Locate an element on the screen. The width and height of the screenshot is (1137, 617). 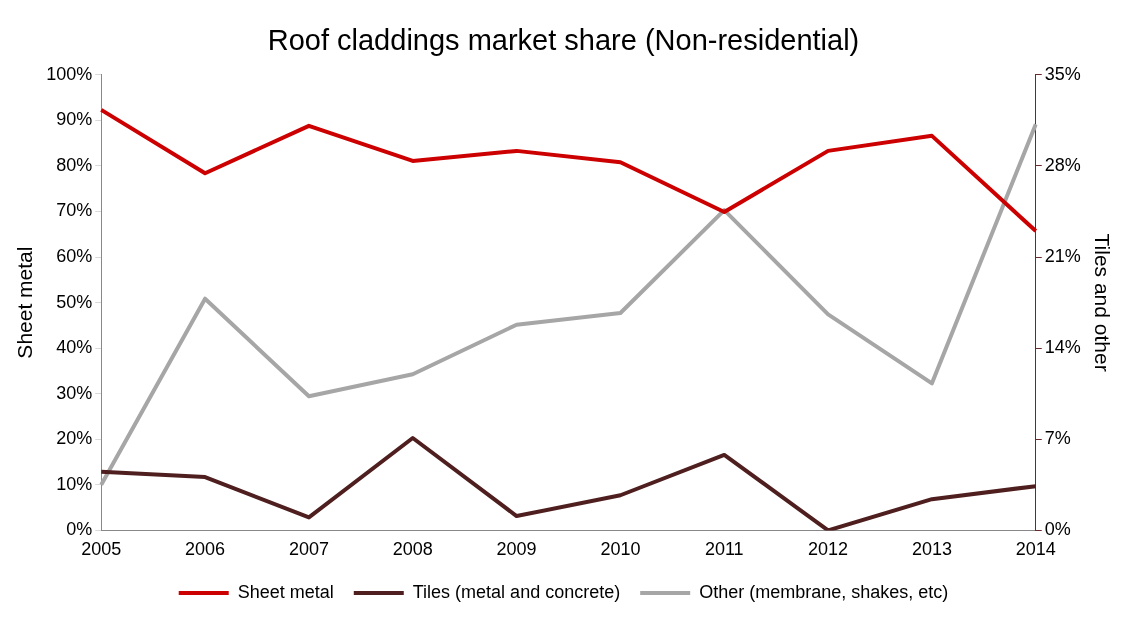
y-tick-label: 40% is located at coordinates (74, 347).